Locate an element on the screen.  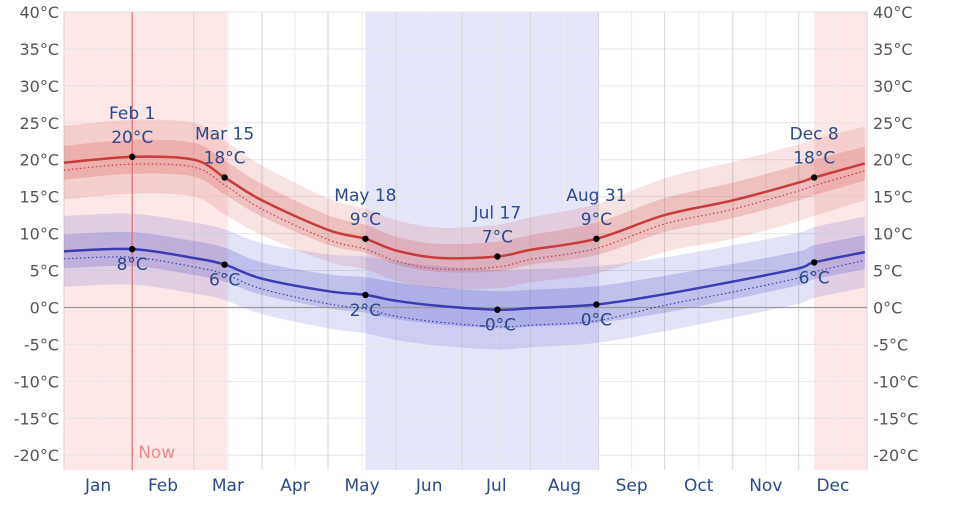
annotation-value: 7°C is located at coordinates (497, 238).